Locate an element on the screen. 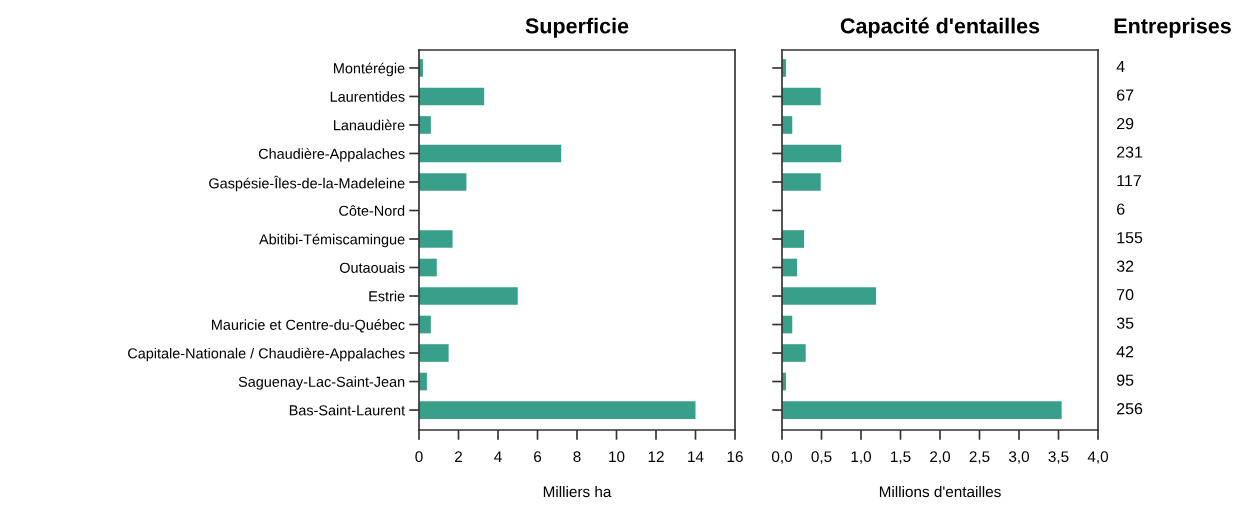  y-tick-label: Abitibi-Témiscamingue is located at coordinates (332, 240).